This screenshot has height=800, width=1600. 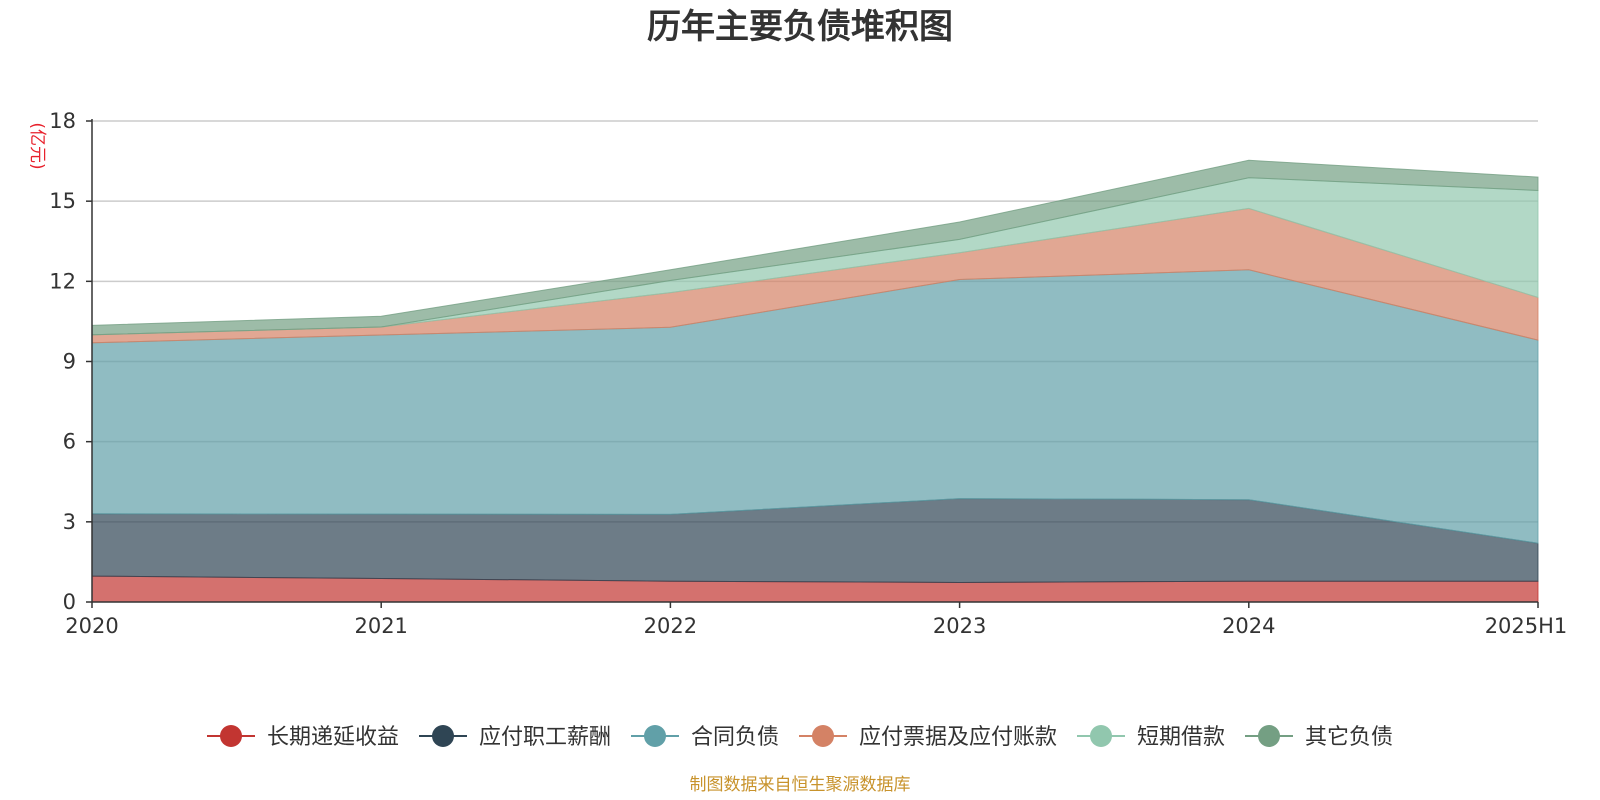 What do you see at coordinates (69, 442) in the screenshot?
I see `y-tick-label: 6` at bounding box center [69, 442].